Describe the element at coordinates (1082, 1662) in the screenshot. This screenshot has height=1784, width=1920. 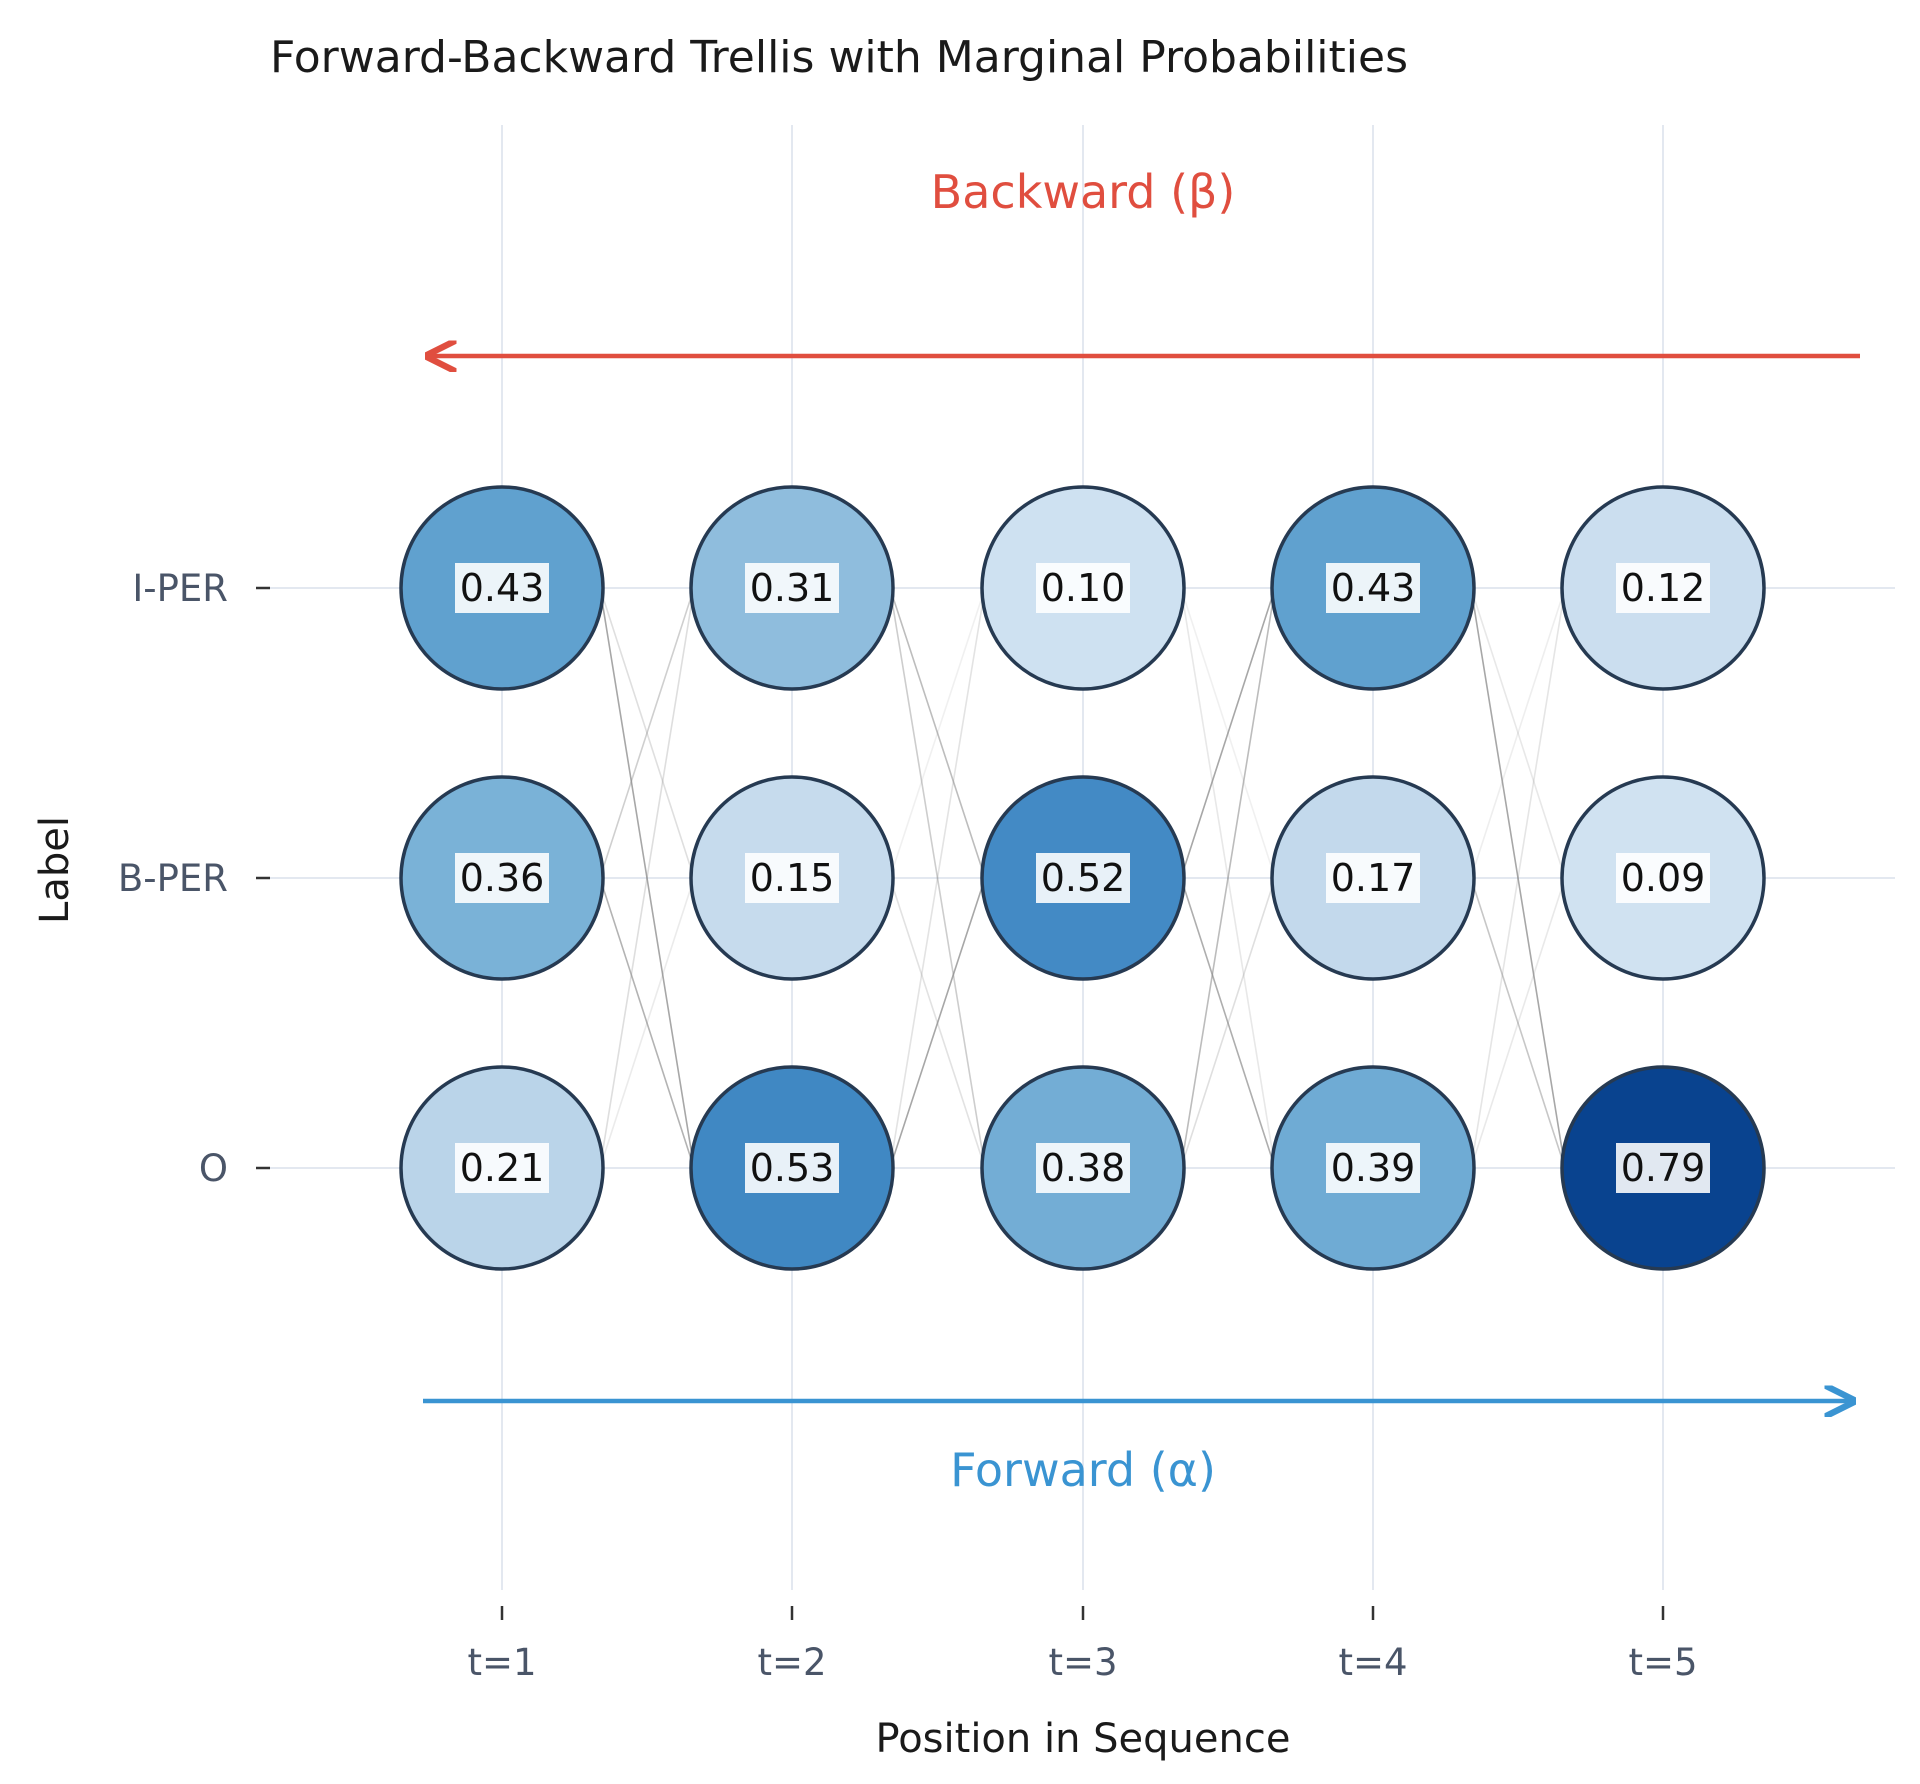
I see `x-tick-label: t=3` at that location.